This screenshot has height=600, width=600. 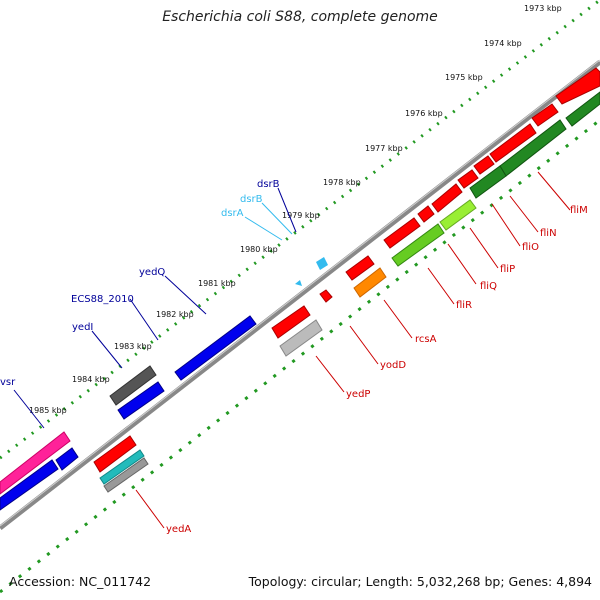 What do you see at coordinates (488, 286) in the screenshot?
I see `gene-label-fliq: fliQ` at bounding box center [488, 286].